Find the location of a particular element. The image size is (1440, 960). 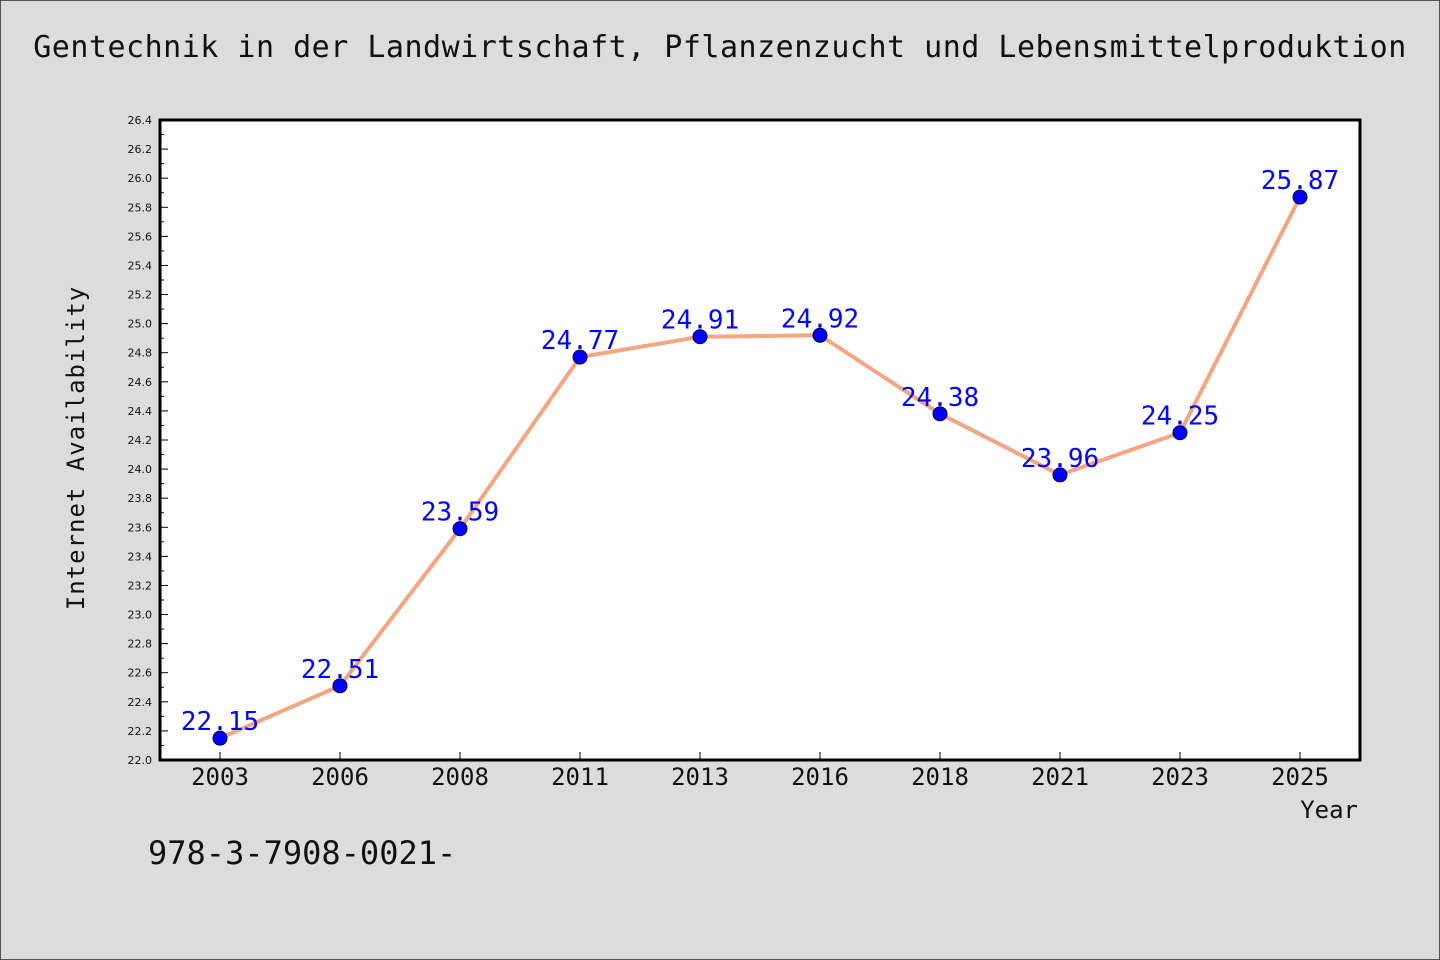

x-axis: 2003 2006 2008 2011 2013 2016 2018 2021 2023 2025 is located at coordinates (760, 771).